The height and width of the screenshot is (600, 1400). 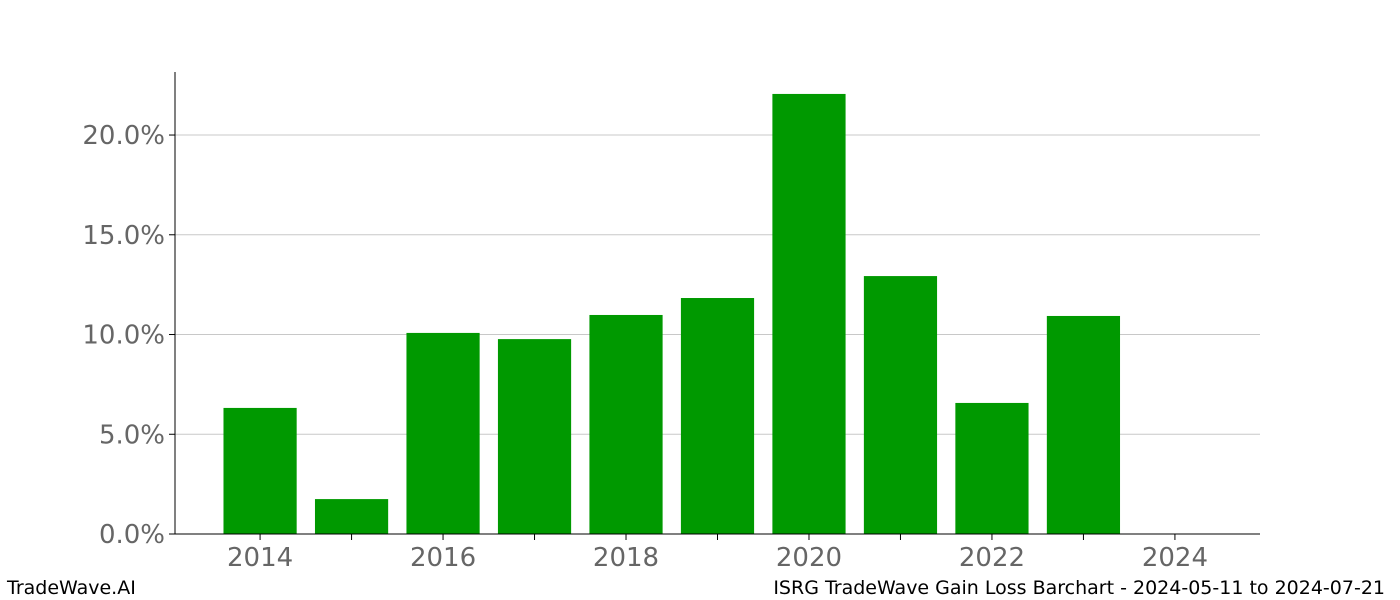 What do you see at coordinates (71, 588) in the screenshot?
I see `footer-left: TradeWave.AI` at bounding box center [71, 588].